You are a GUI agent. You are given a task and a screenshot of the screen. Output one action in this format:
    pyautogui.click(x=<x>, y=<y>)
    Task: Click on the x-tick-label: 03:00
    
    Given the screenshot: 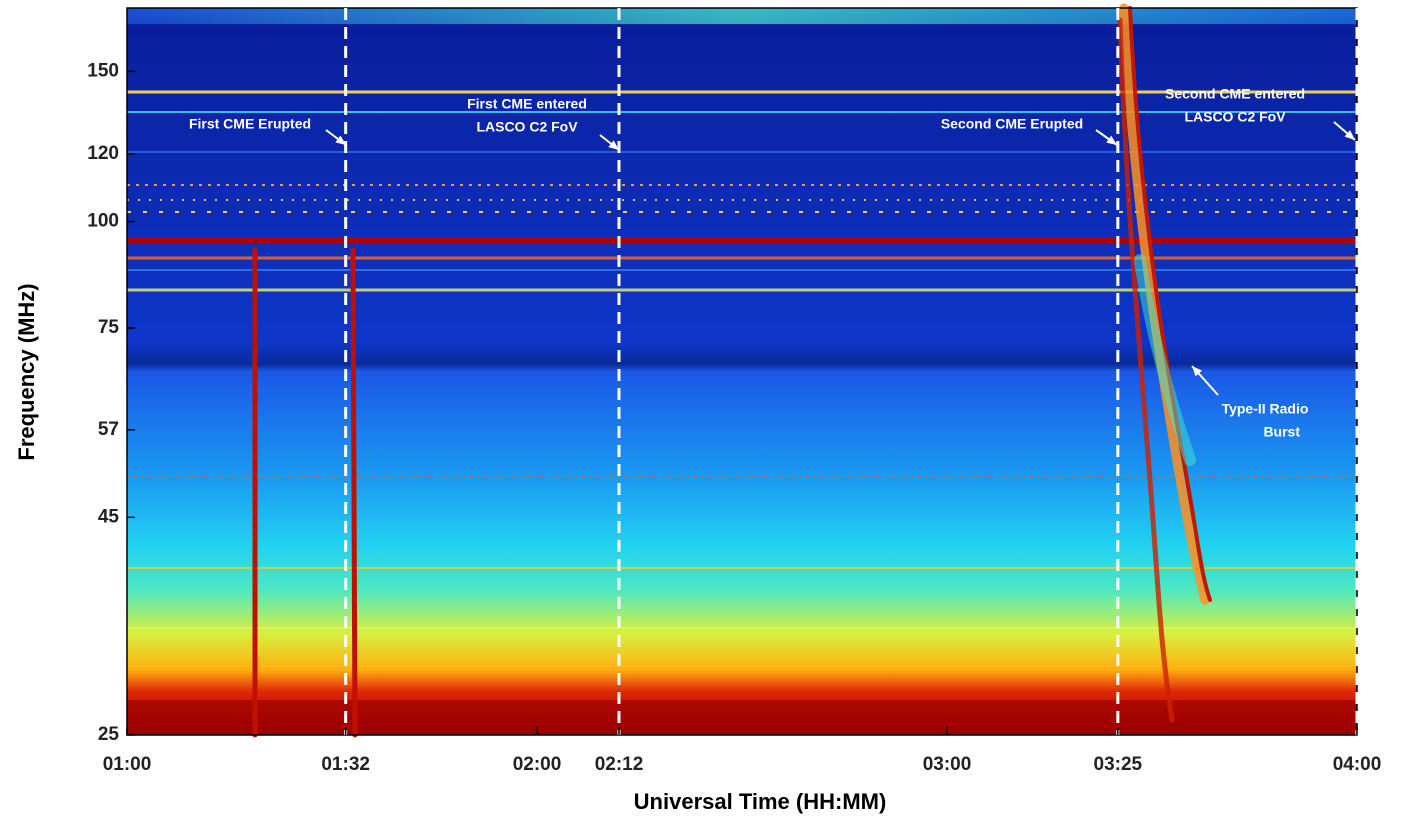 What is the action you would take?
    pyautogui.click(x=947, y=764)
    